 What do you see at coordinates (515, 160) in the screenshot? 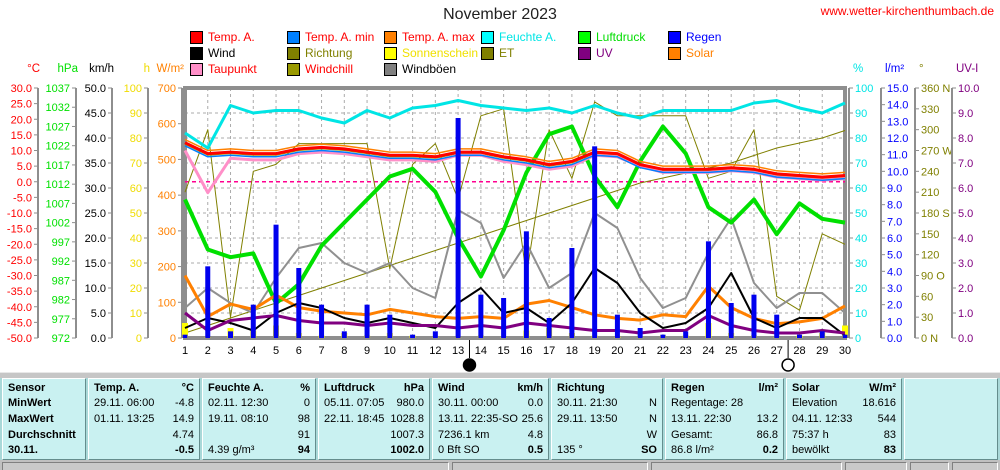
I see `series-temp` at bounding box center [515, 160].